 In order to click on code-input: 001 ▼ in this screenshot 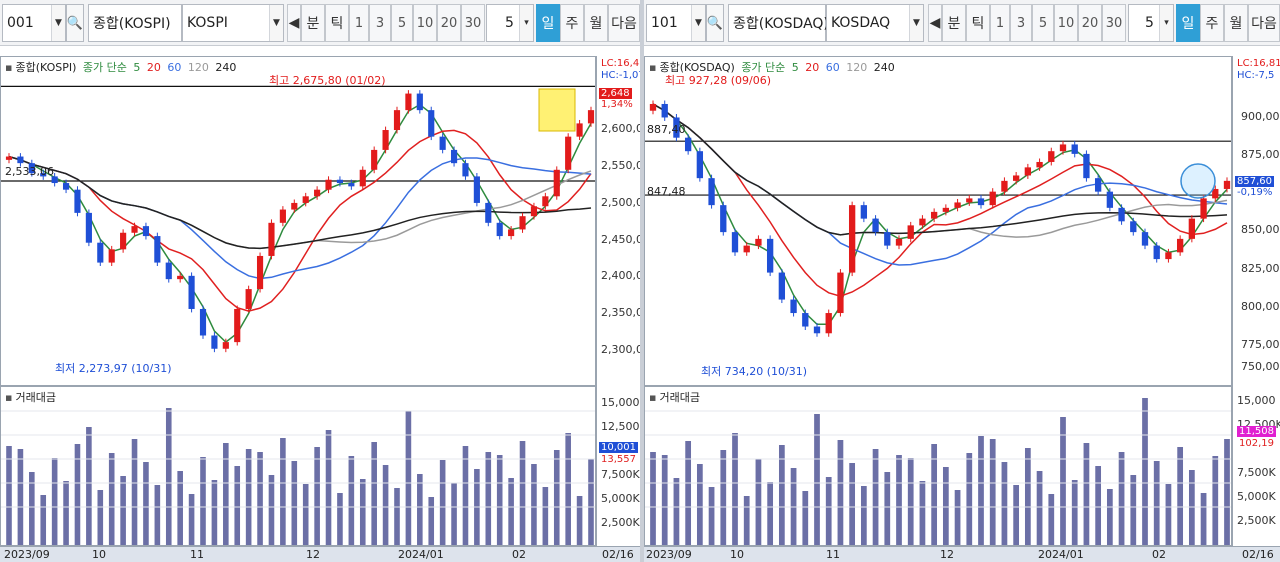, I will do `click(34, 23)`.